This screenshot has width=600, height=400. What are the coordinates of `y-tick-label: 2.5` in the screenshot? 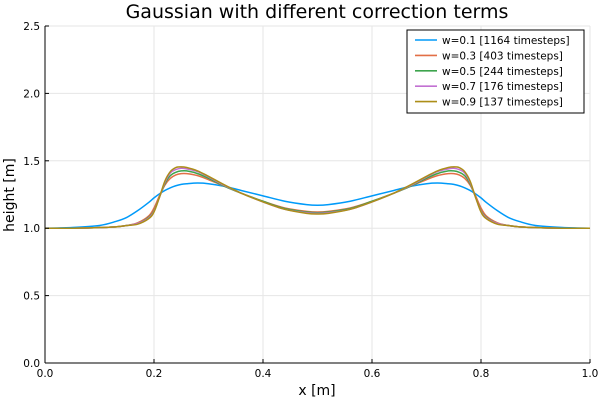 It's located at (31, 27).